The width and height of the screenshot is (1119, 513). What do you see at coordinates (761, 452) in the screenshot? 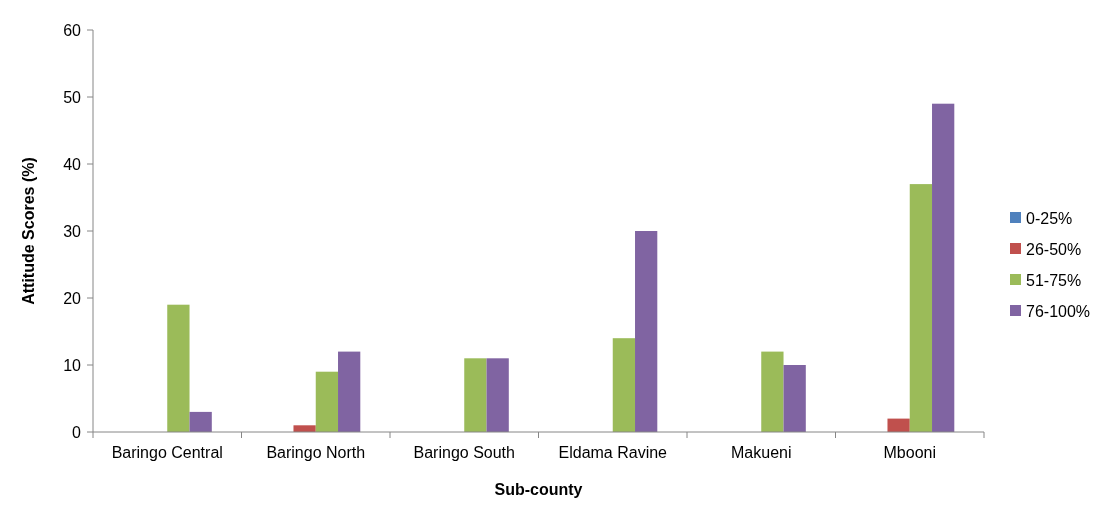
I see `x-tick-label: Makueni` at bounding box center [761, 452].